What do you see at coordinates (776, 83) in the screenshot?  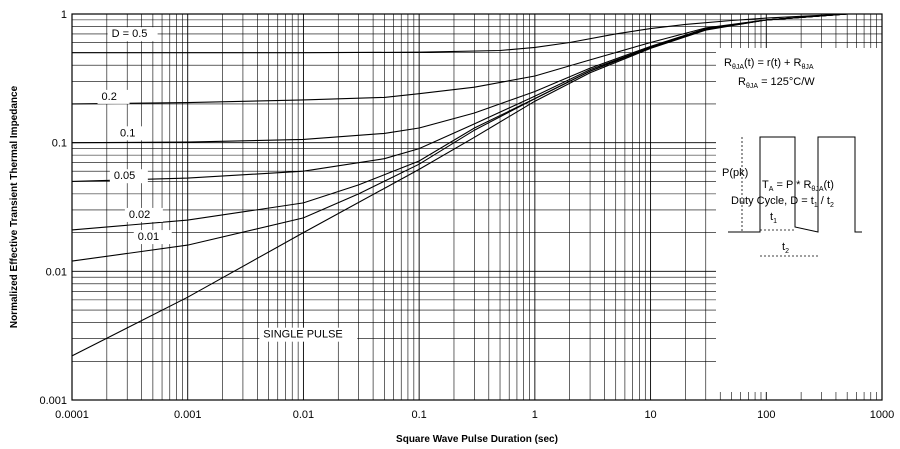 I see `formula2-text: RθJA = 125°C/W` at bounding box center [776, 83].